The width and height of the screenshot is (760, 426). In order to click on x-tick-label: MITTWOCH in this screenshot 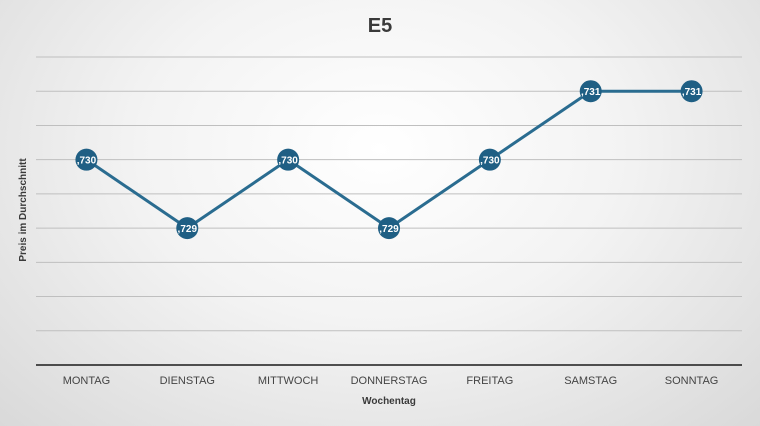, I will do `click(288, 381)`.